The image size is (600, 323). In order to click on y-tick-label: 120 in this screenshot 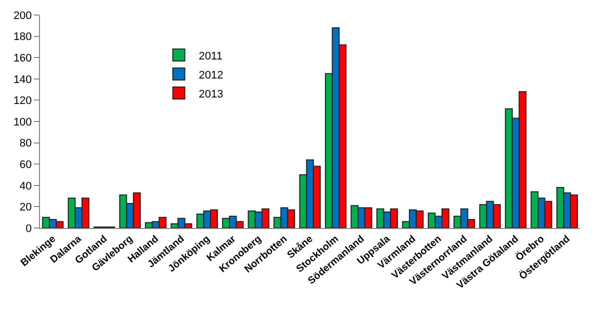, I will do `click(22, 101)`.